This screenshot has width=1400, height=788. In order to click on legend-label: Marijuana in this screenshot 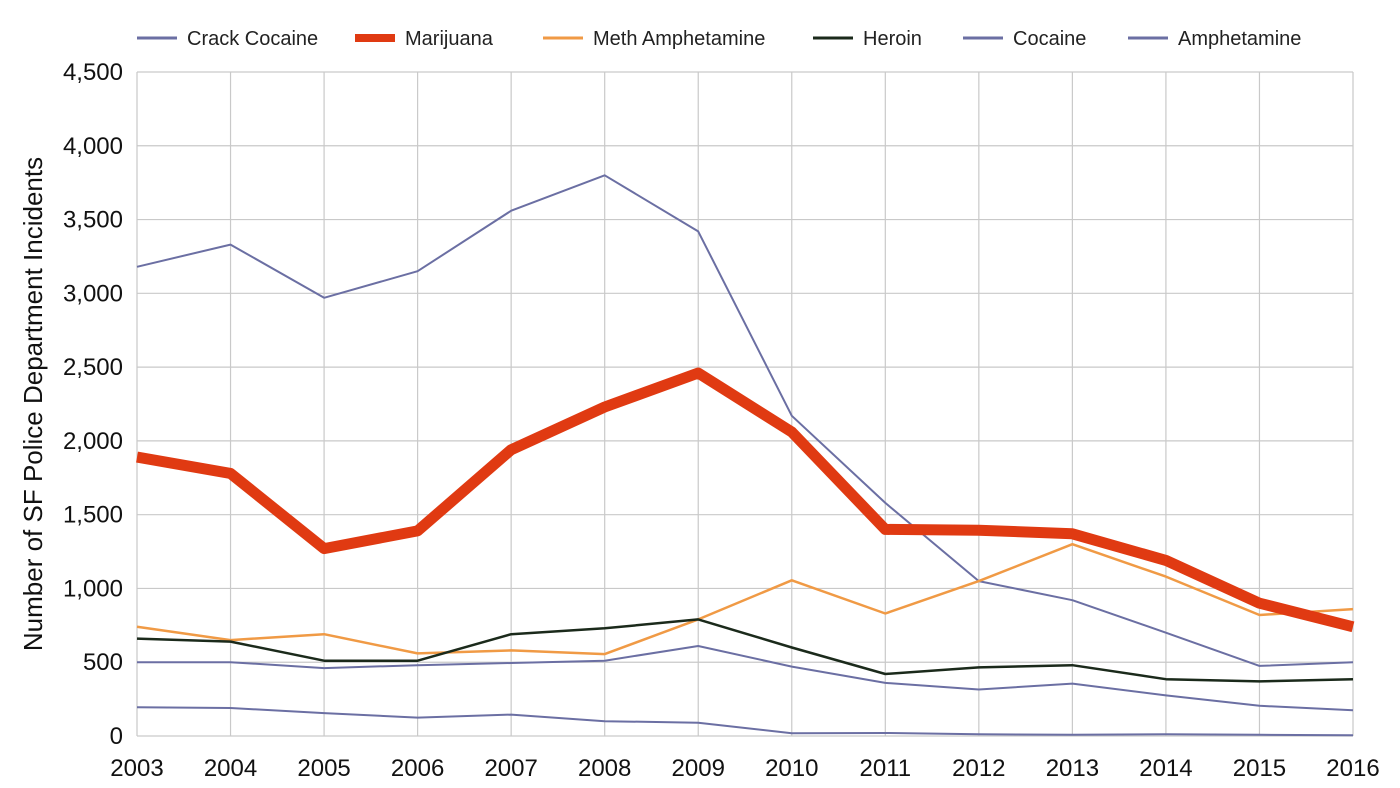, I will do `click(449, 39)`.